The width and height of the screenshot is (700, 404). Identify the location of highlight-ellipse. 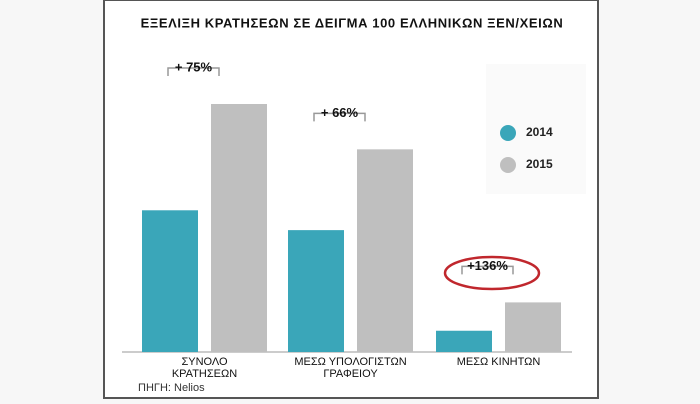
(492, 273).